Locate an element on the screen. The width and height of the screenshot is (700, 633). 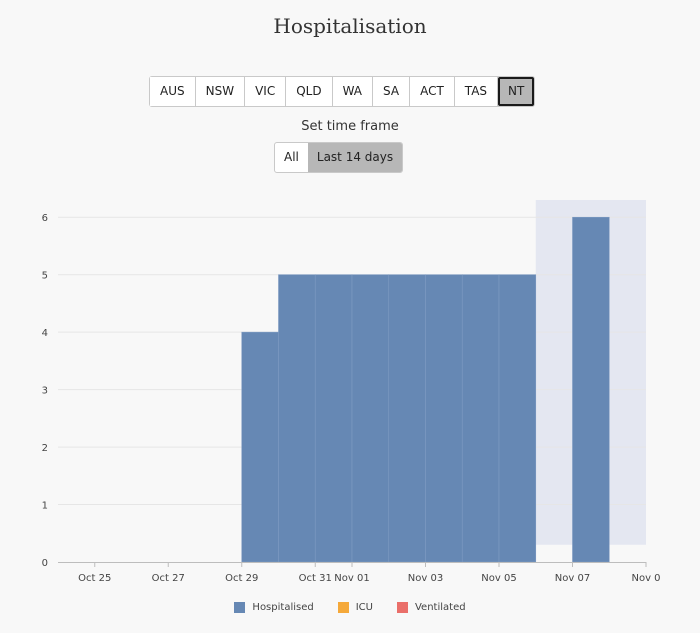
y-tick-label-6: 6 is located at coordinates (45, 218).